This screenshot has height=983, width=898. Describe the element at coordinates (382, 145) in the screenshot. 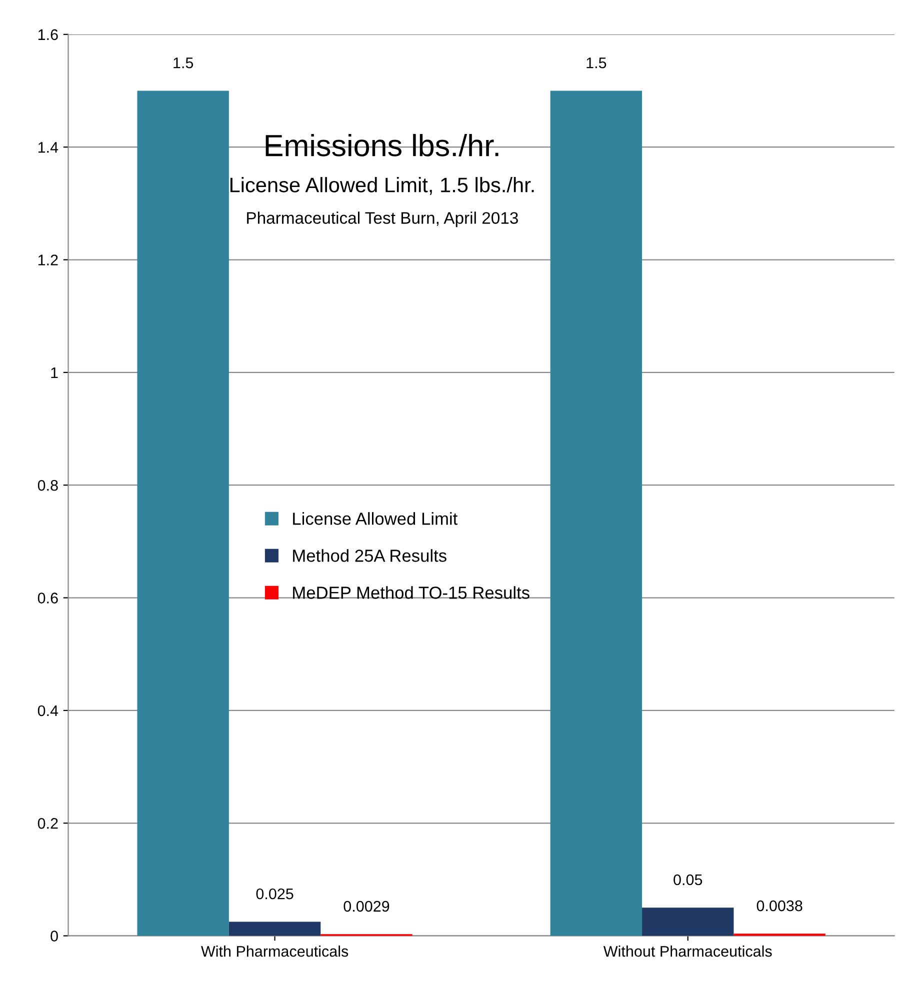

I see `text: Emissions lbs./hr.` at that location.